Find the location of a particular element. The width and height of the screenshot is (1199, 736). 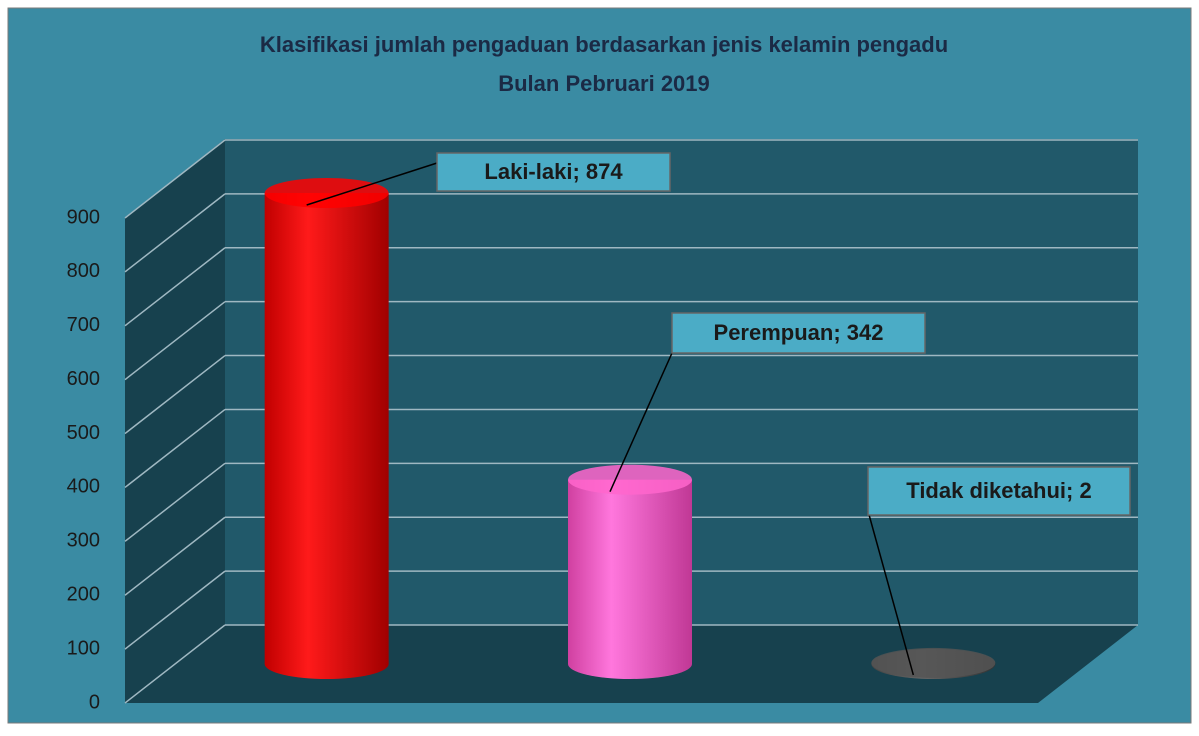

y-tick-label: 800 is located at coordinates (83, 271).